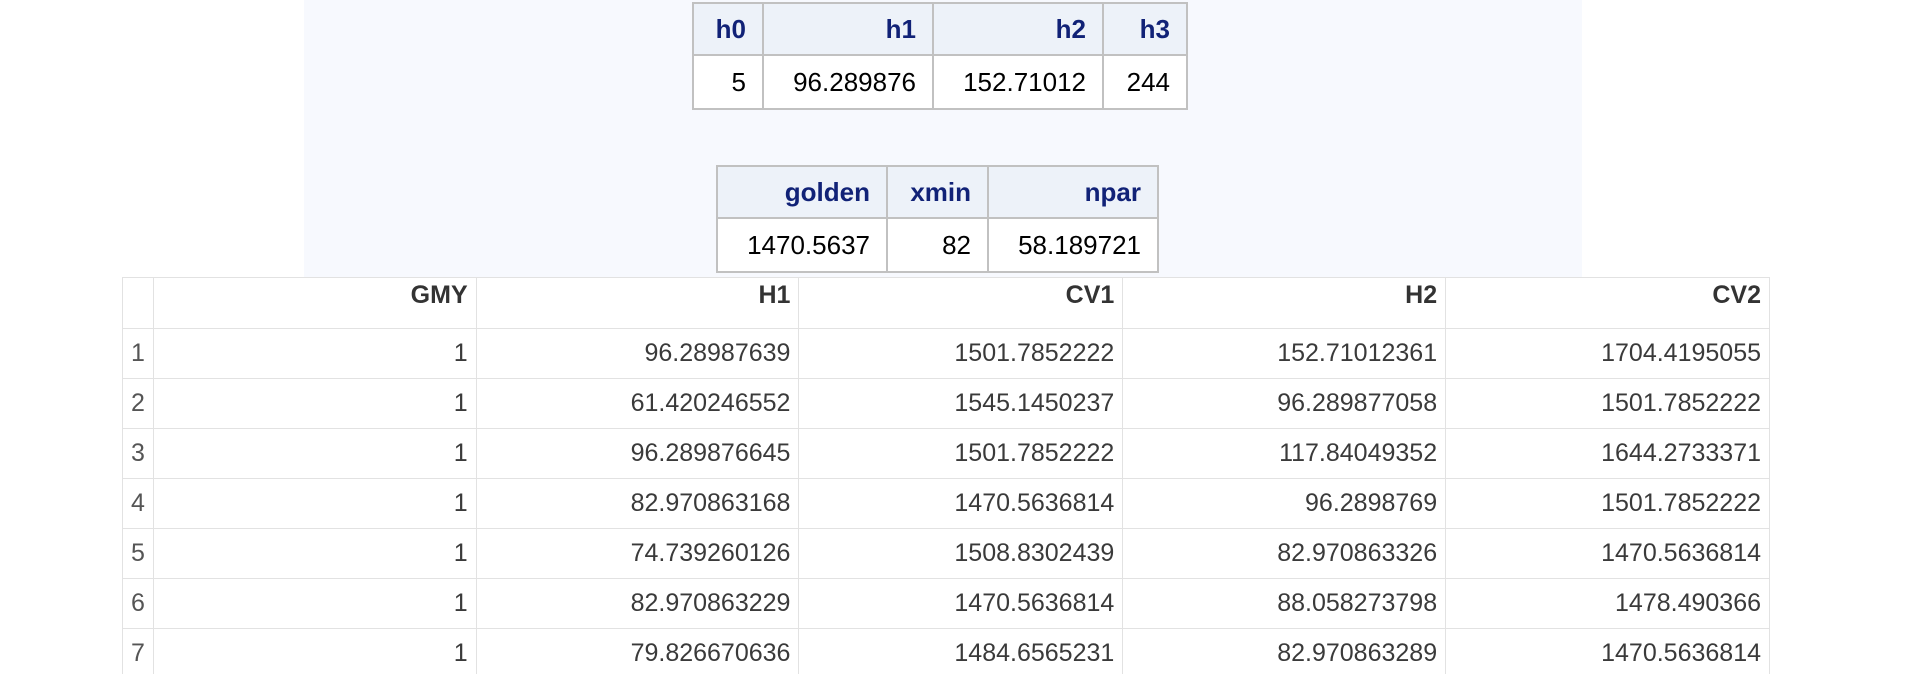 The height and width of the screenshot is (674, 1920). What do you see at coordinates (1607, 353) in the screenshot?
I see `cell-cv2: 1704.4195055` at bounding box center [1607, 353].